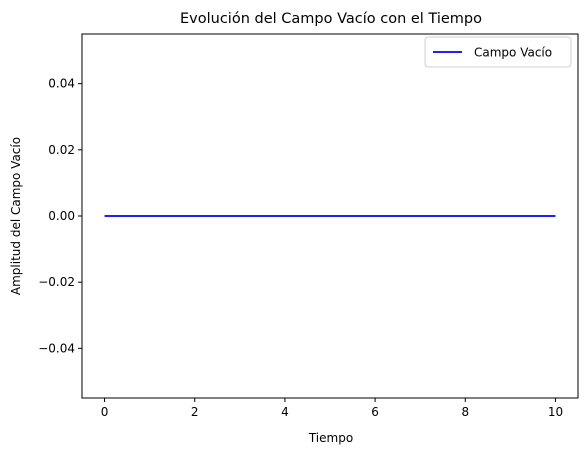 This screenshot has height=455, width=588. Describe the element at coordinates (375, 412) in the screenshot. I see `x-tick-label: 6` at that location.